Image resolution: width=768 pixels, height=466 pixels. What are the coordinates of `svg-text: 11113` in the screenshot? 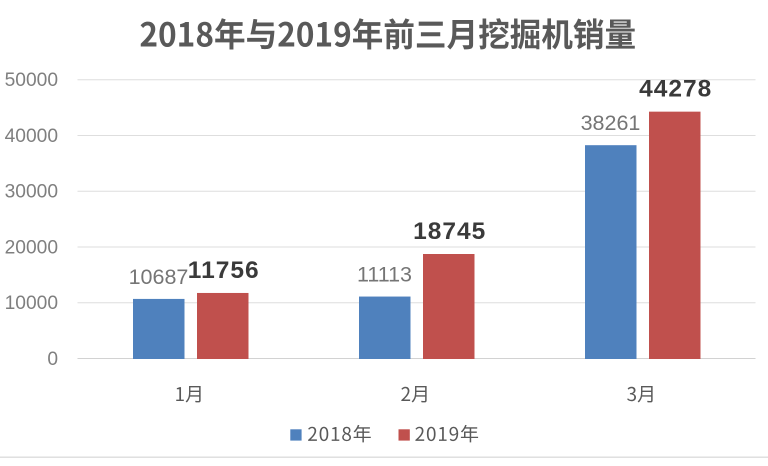 It's located at (384, 275).